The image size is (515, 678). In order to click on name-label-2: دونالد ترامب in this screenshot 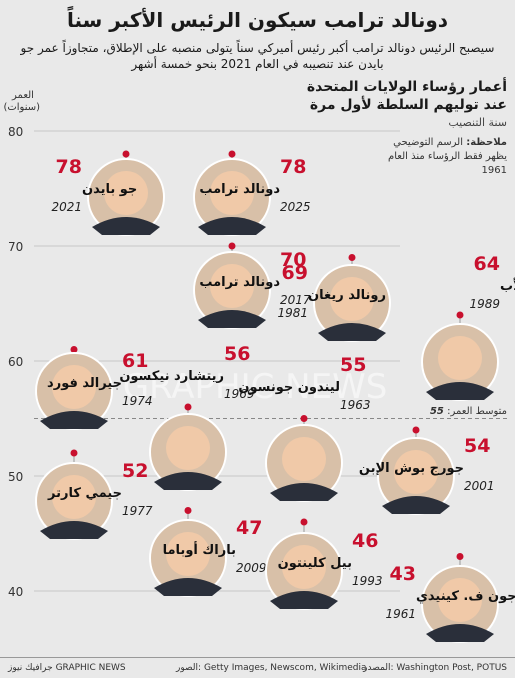, I will do `click(239, 282)`.